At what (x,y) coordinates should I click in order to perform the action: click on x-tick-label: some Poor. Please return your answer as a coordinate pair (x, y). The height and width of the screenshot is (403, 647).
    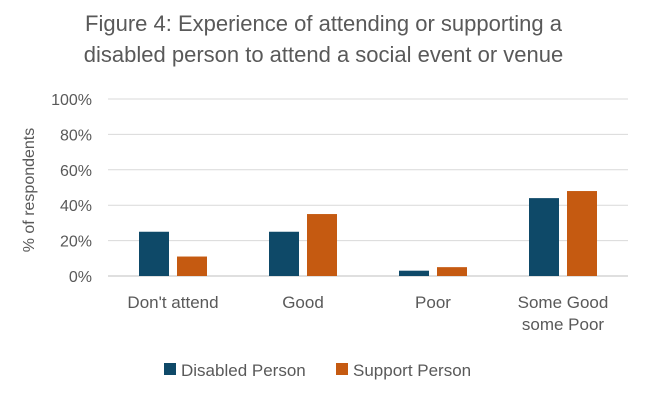
    Looking at the image, I should click on (563, 324).